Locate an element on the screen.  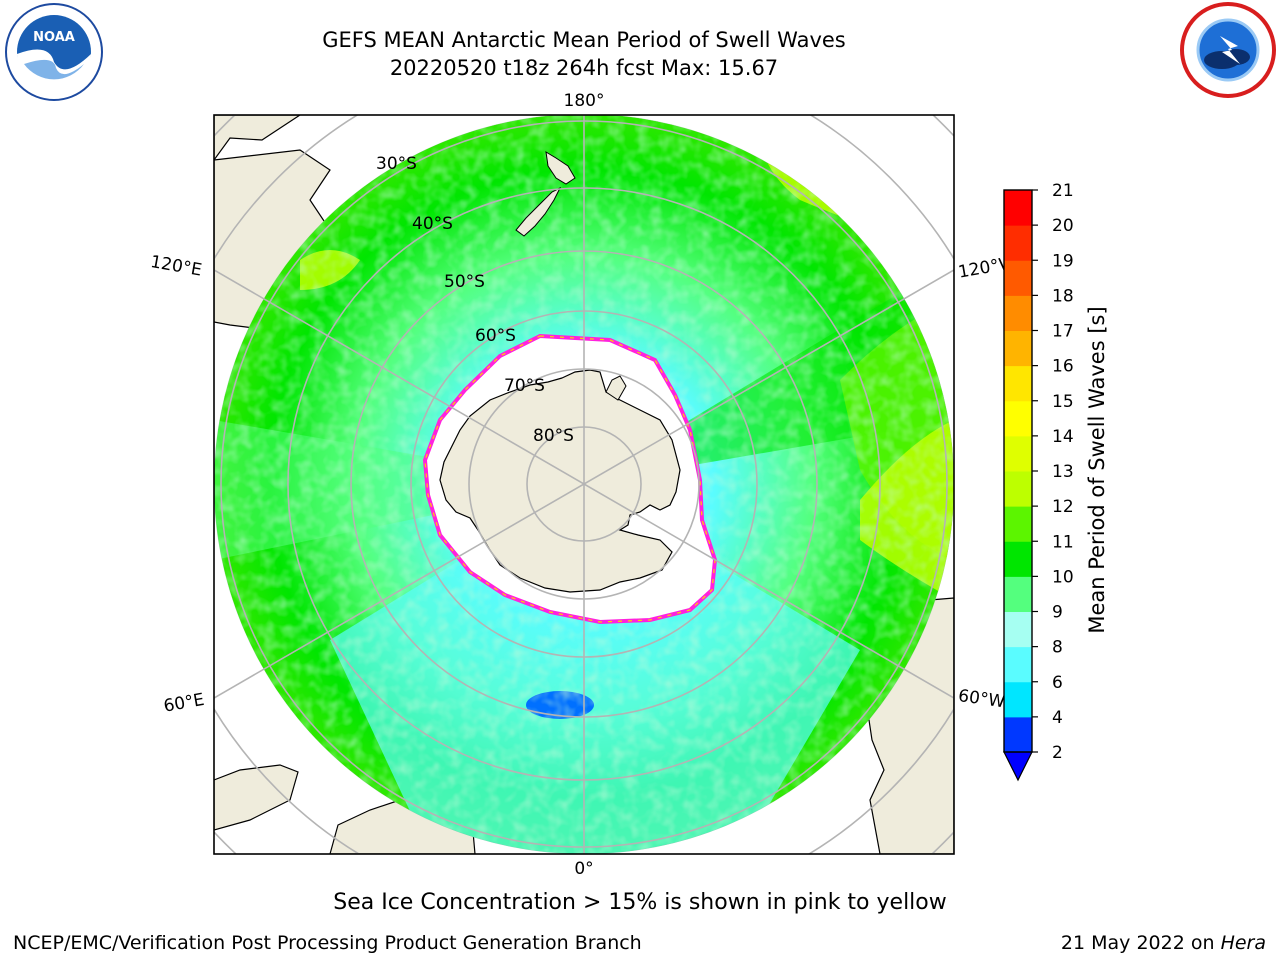
colorbar-tick-label: 16 is located at coordinates (1063, 367).